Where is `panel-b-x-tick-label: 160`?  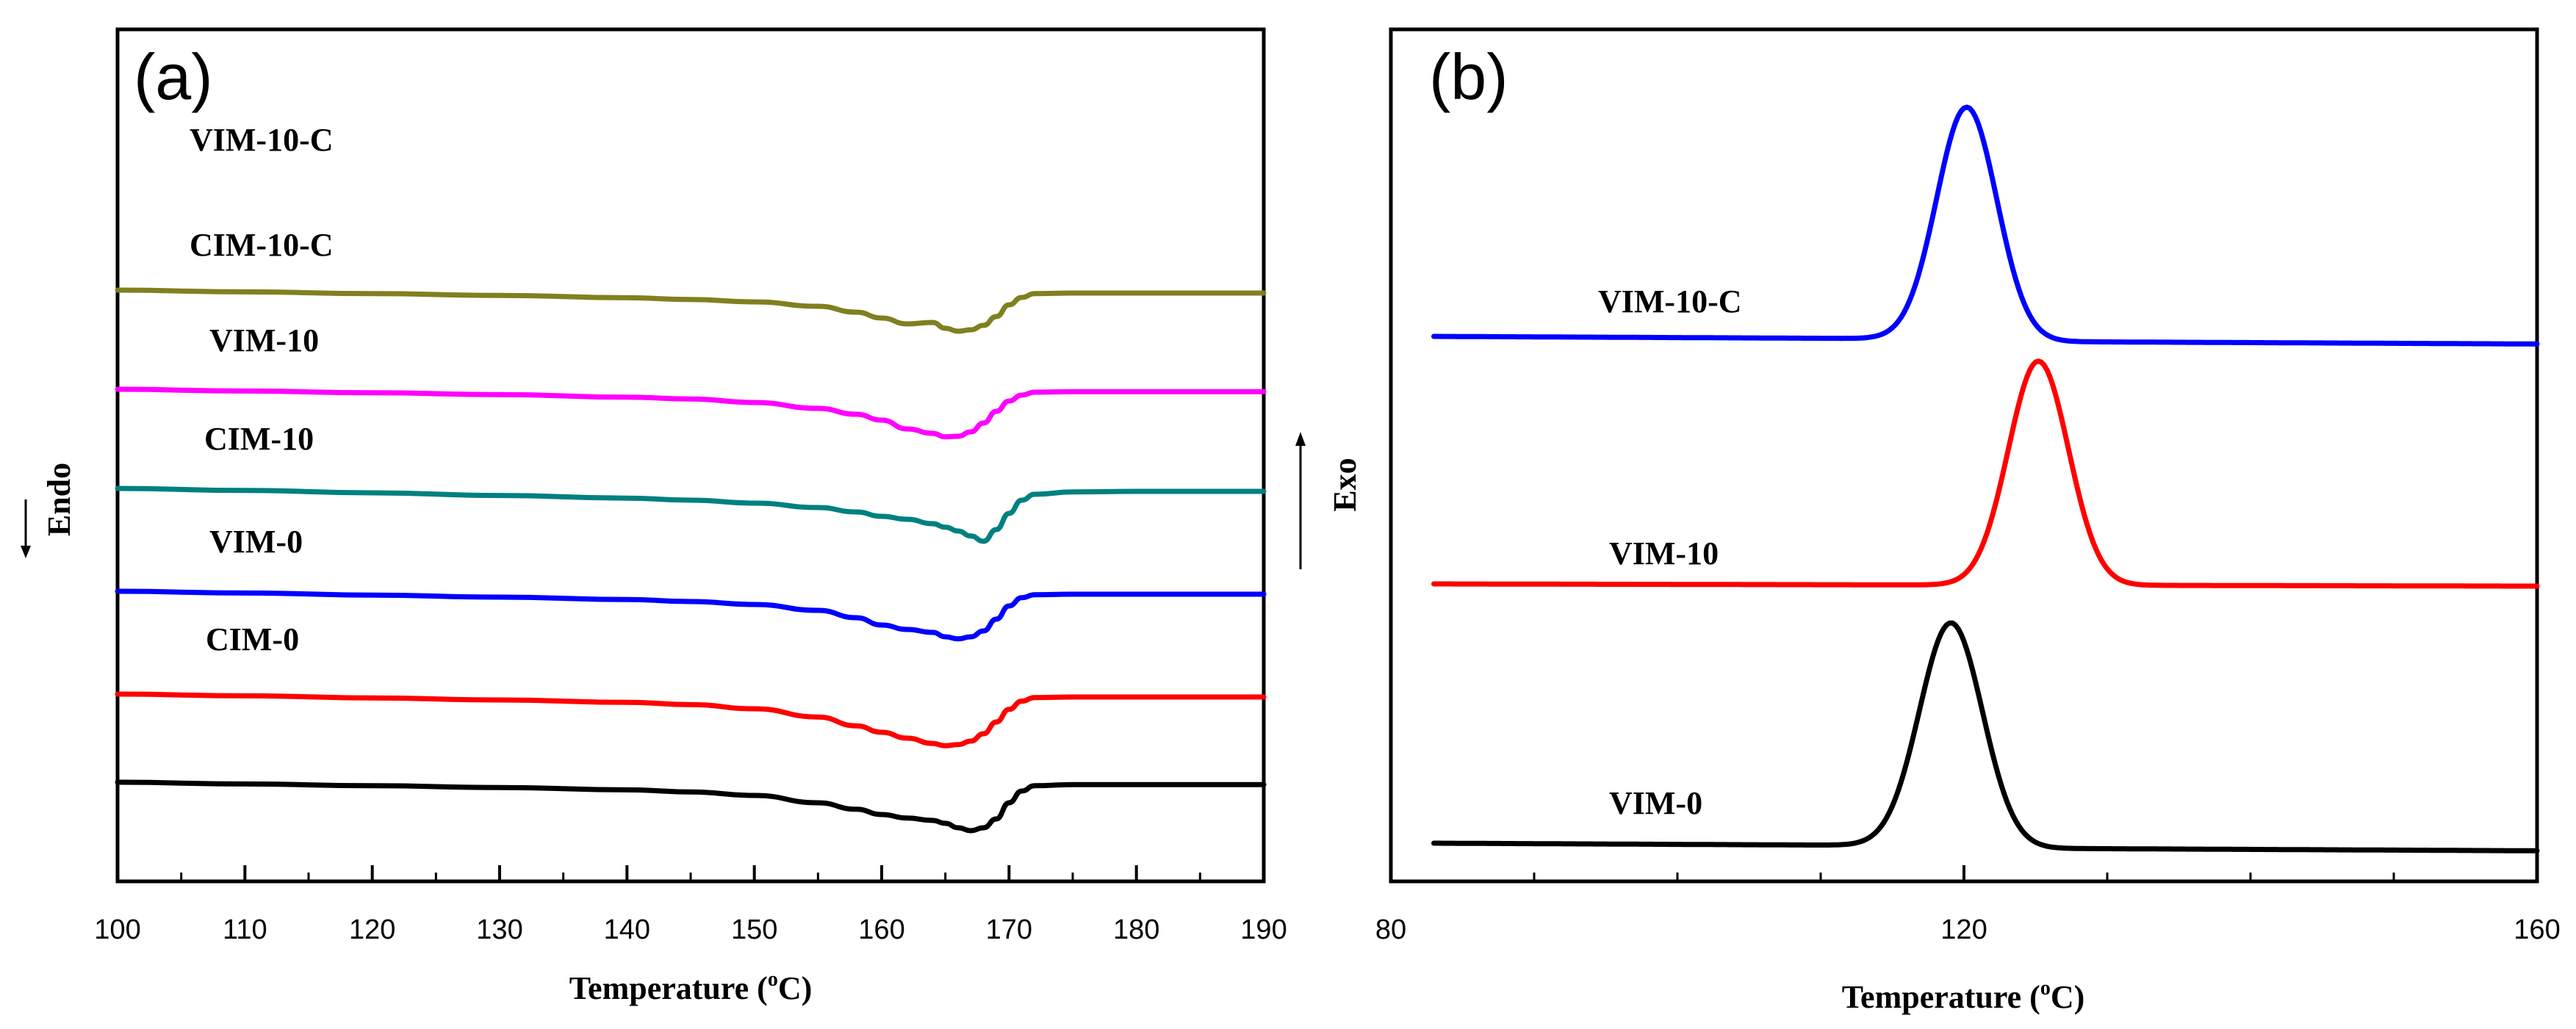 panel-b-x-tick-label: 160 is located at coordinates (2537, 929).